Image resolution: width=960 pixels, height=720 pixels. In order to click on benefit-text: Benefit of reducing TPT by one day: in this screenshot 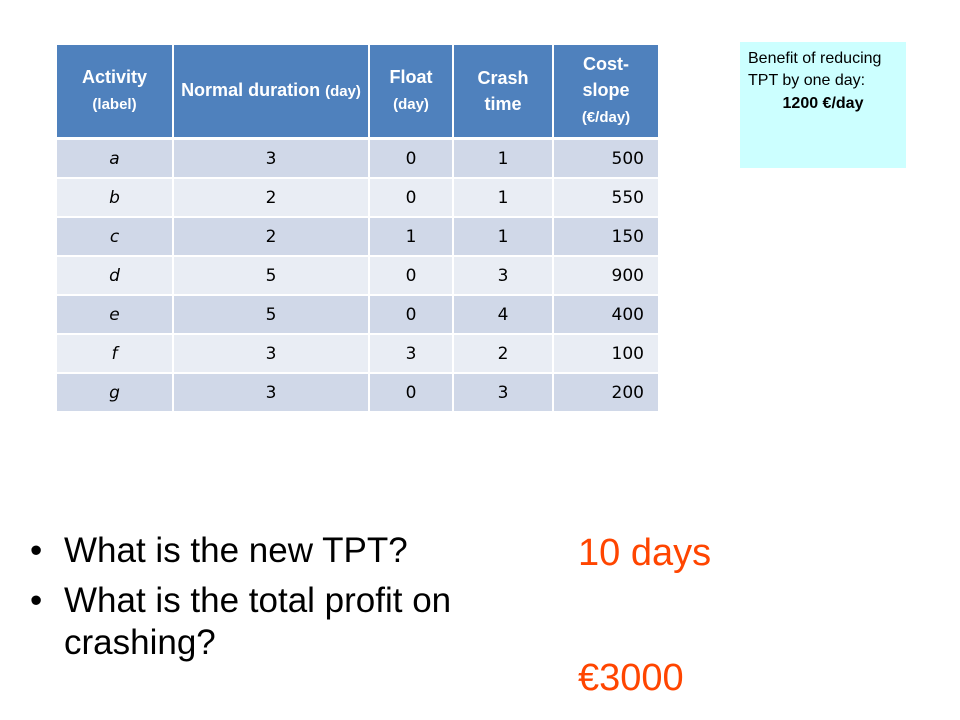, I will do `click(815, 69)`.